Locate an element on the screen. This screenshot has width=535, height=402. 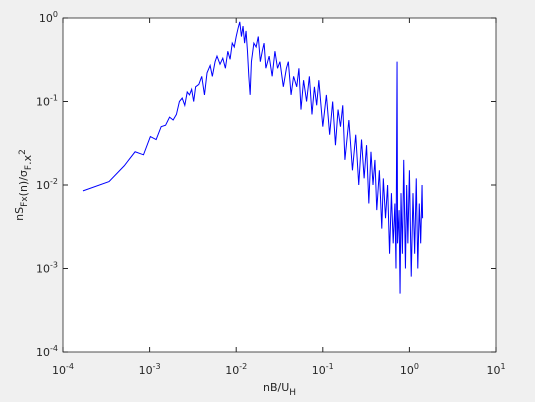
ylabel: nSFx(n)/σF.x2 is located at coordinates (23, 185).